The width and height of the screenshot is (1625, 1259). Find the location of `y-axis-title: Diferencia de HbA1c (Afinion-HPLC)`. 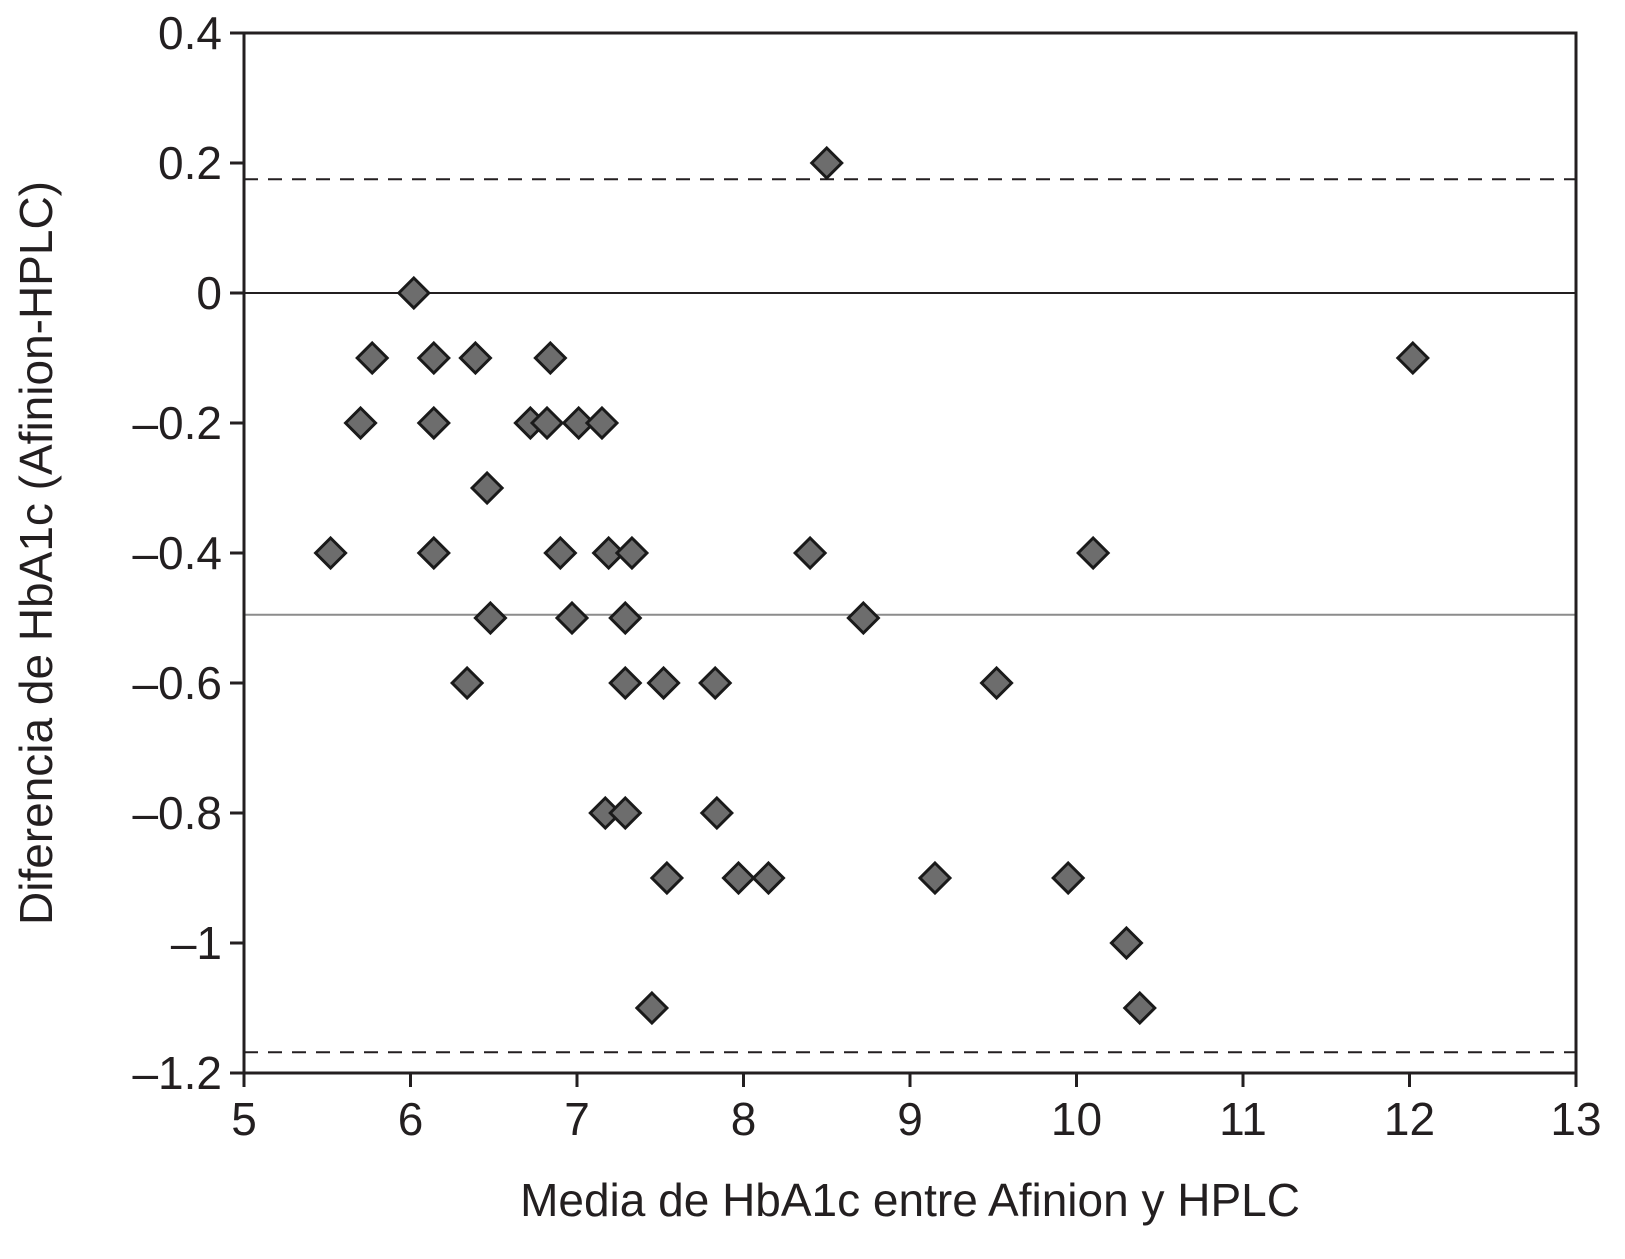

y-axis-title: Diferencia de HbA1c (Afinion-HPLC) is located at coordinates (36, 553).